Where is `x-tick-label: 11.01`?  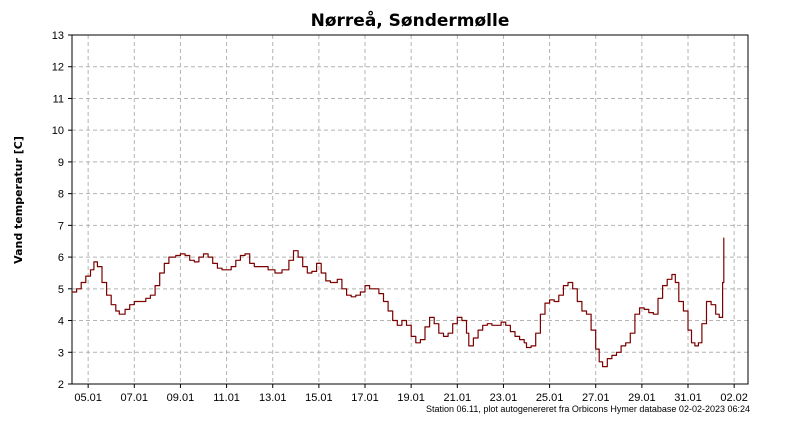
x-tick-label: 11.01 is located at coordinates (226, 398).